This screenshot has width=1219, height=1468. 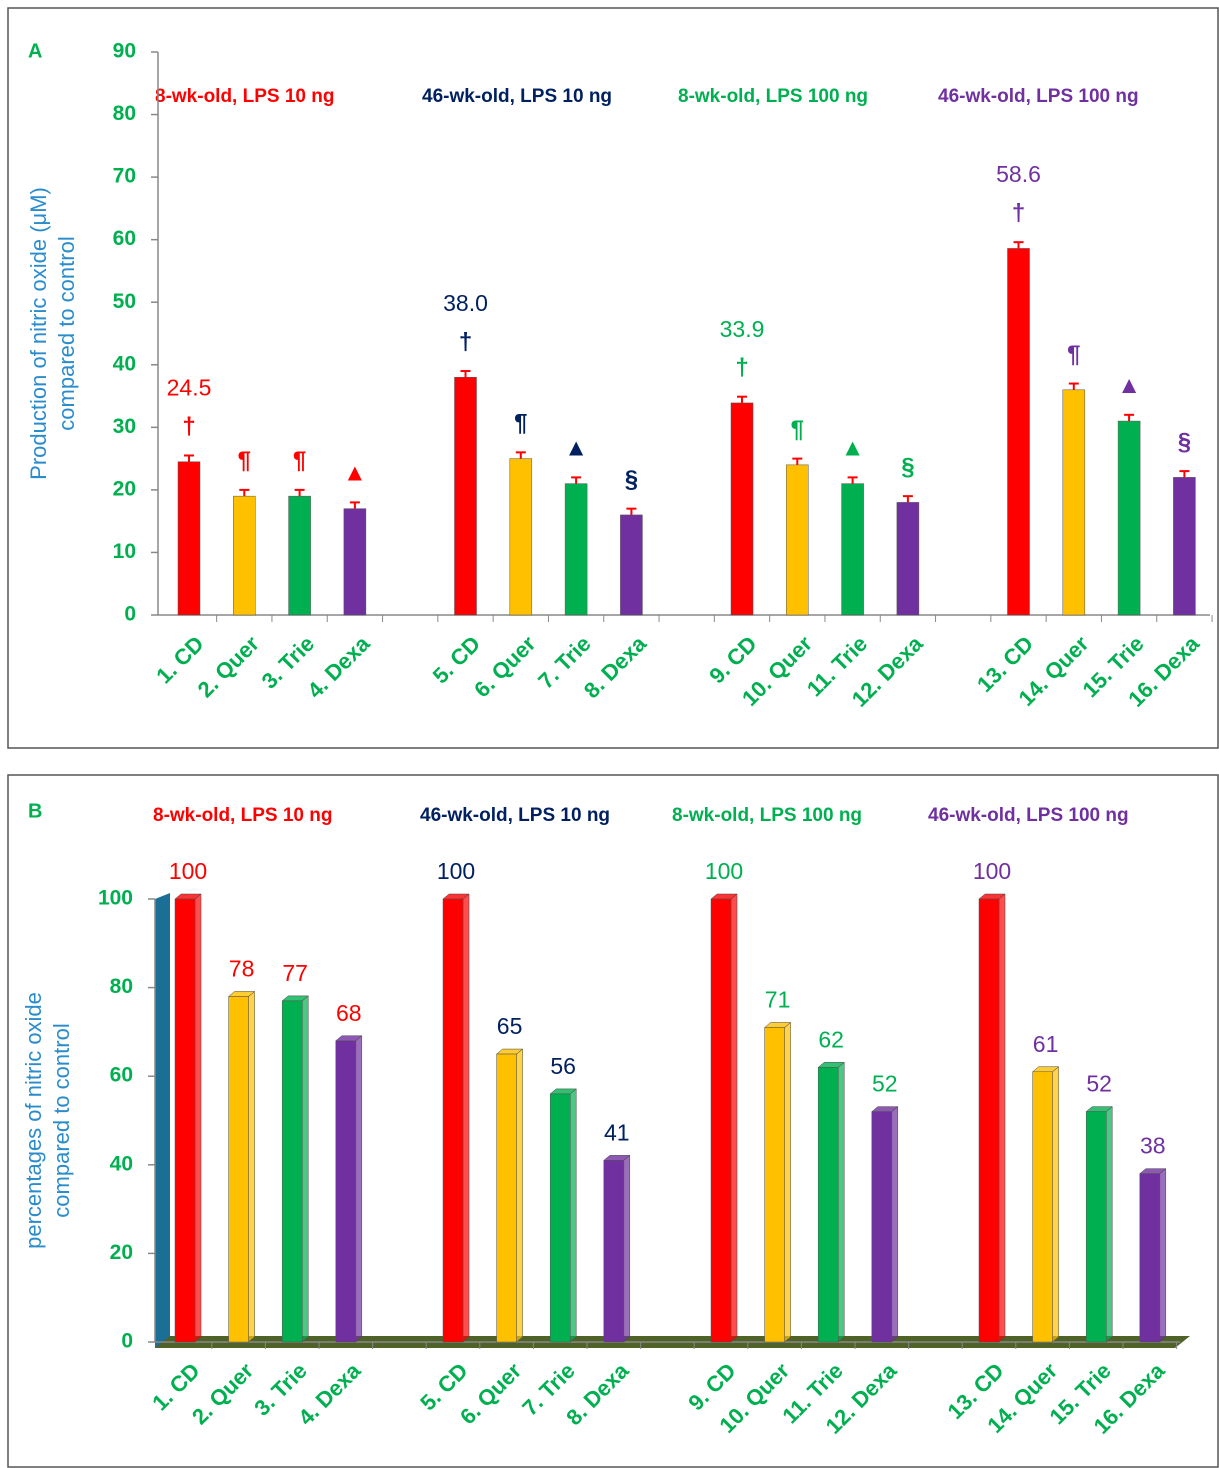 What do you see at coordinates (38, 333) in the screenshot?
I see `y-axis-title: Production of nitric oxide (μM)` at bounding box center [38, 333].